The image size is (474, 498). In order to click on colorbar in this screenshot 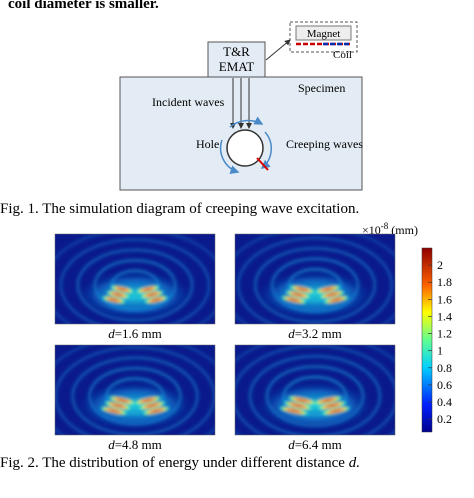, I will do `click(427, 340)`.